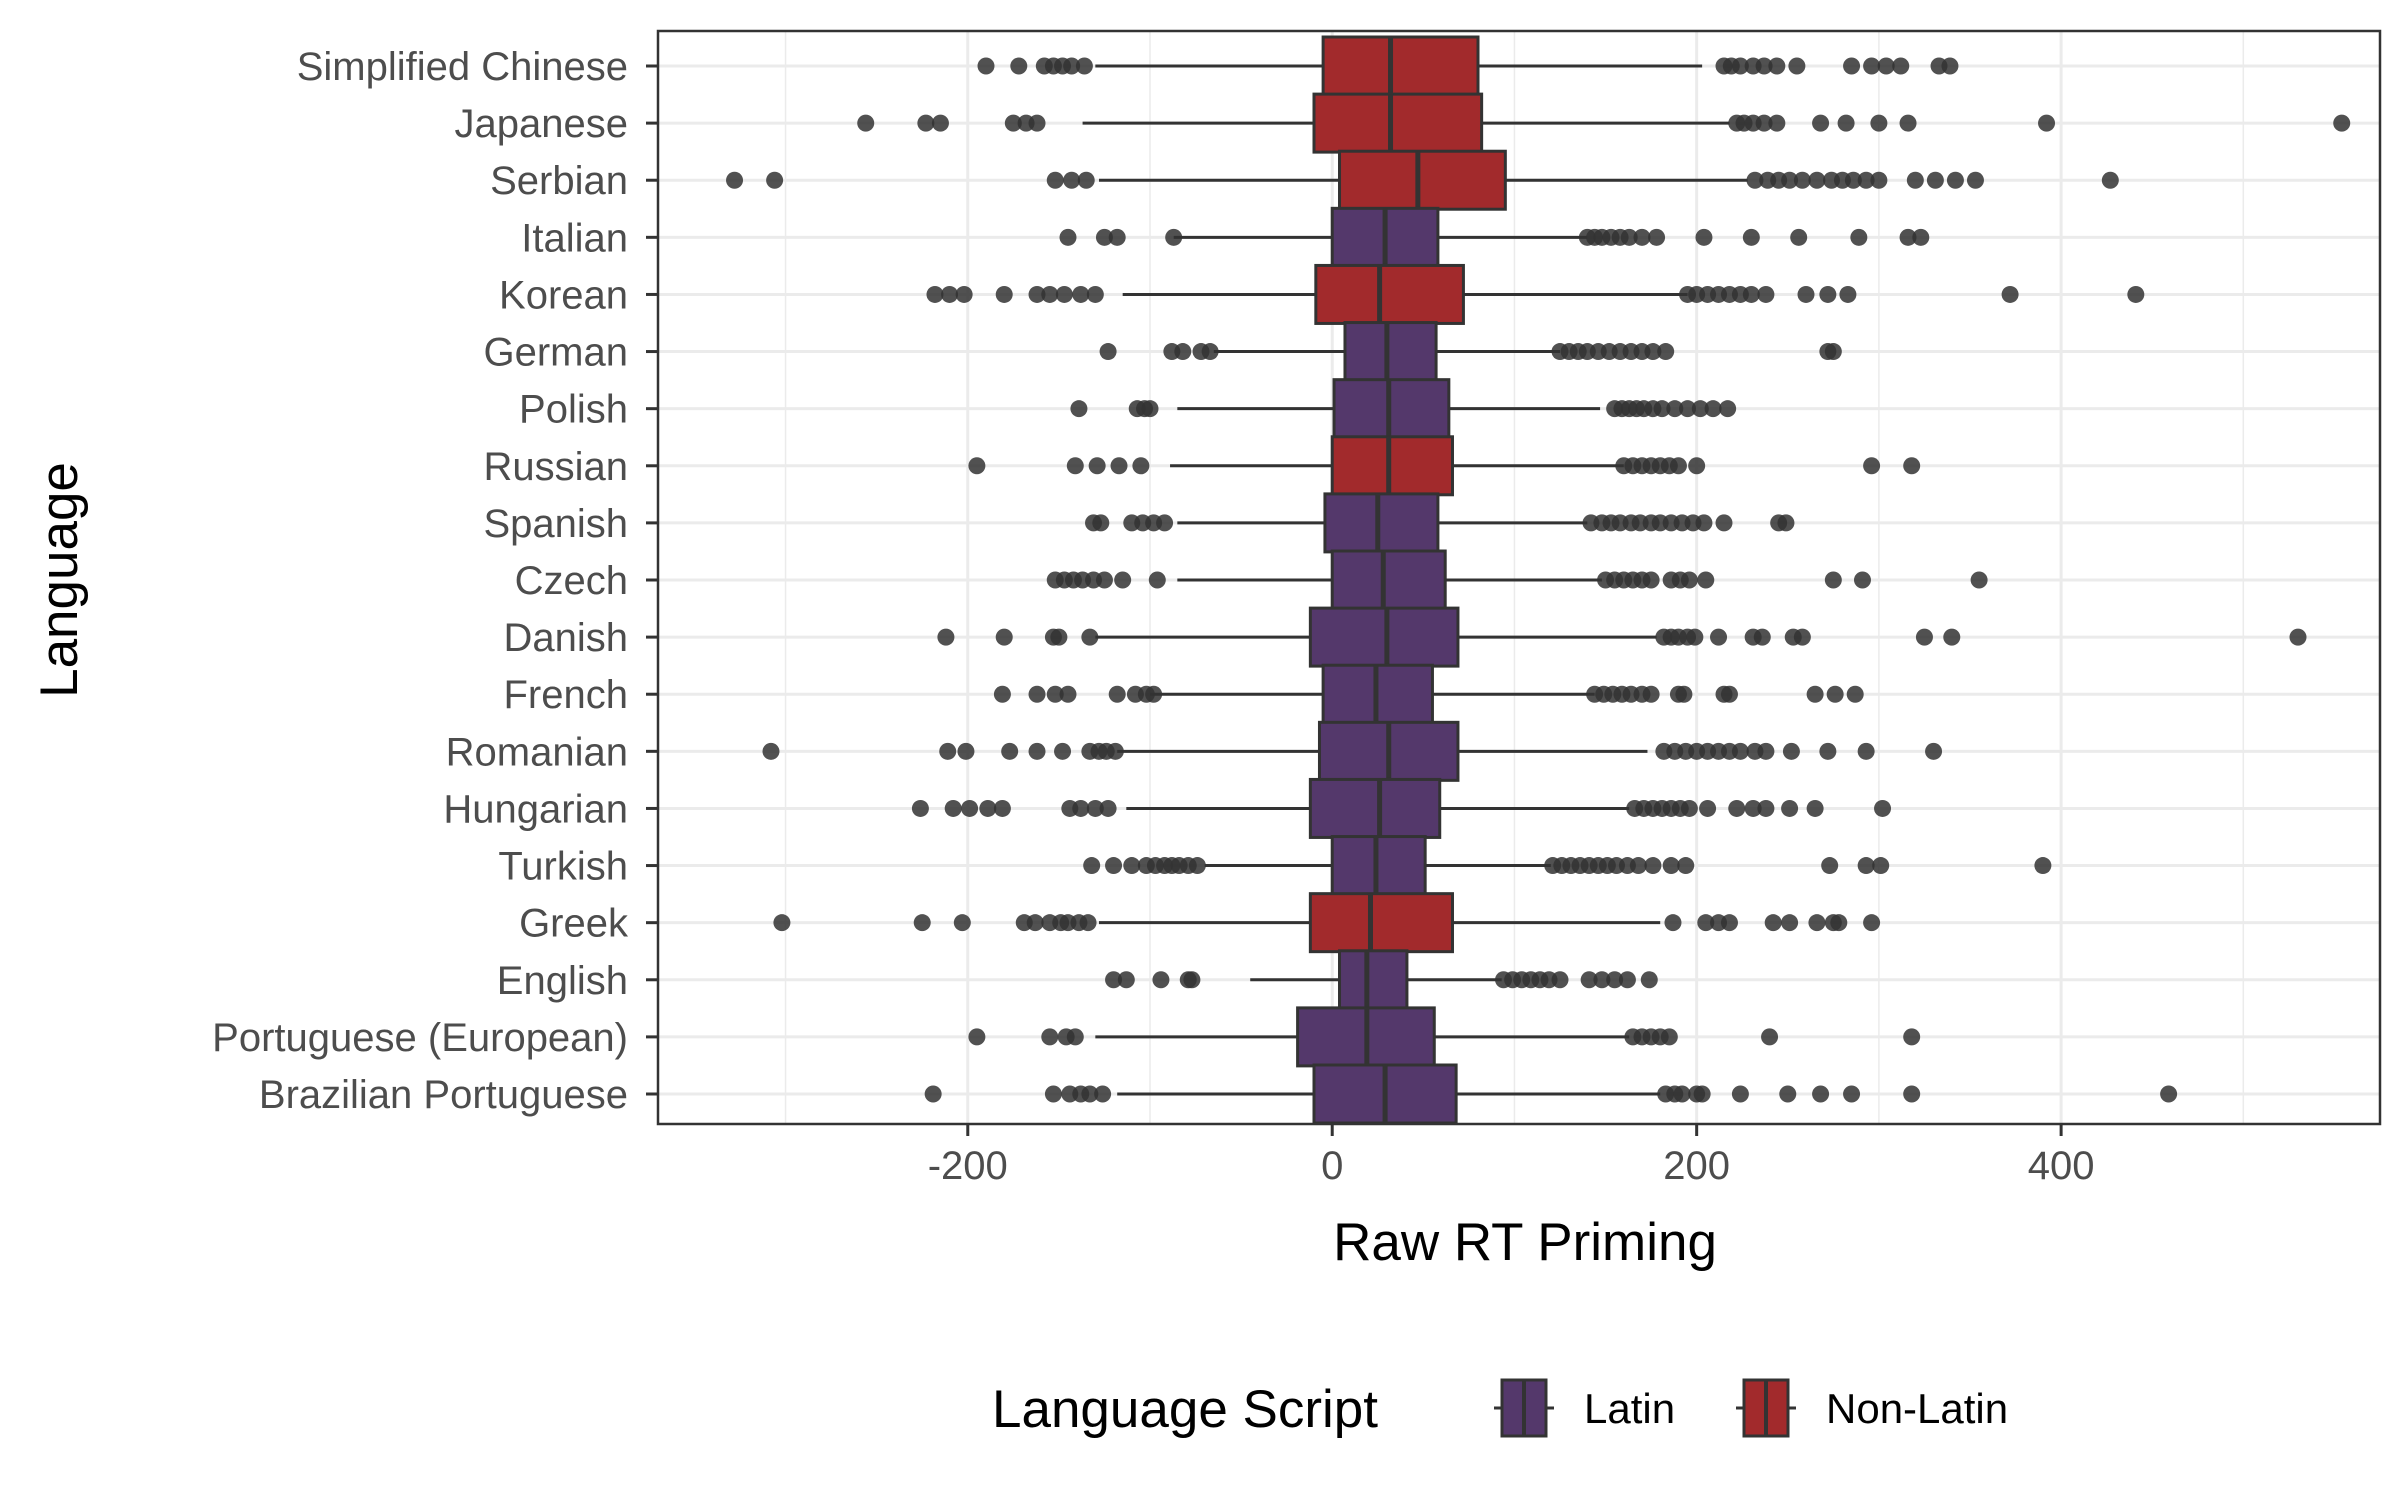 This screenshot has width=2400, height=1499. I want to click on y-tick-label: Spanish, so click(555, 524).